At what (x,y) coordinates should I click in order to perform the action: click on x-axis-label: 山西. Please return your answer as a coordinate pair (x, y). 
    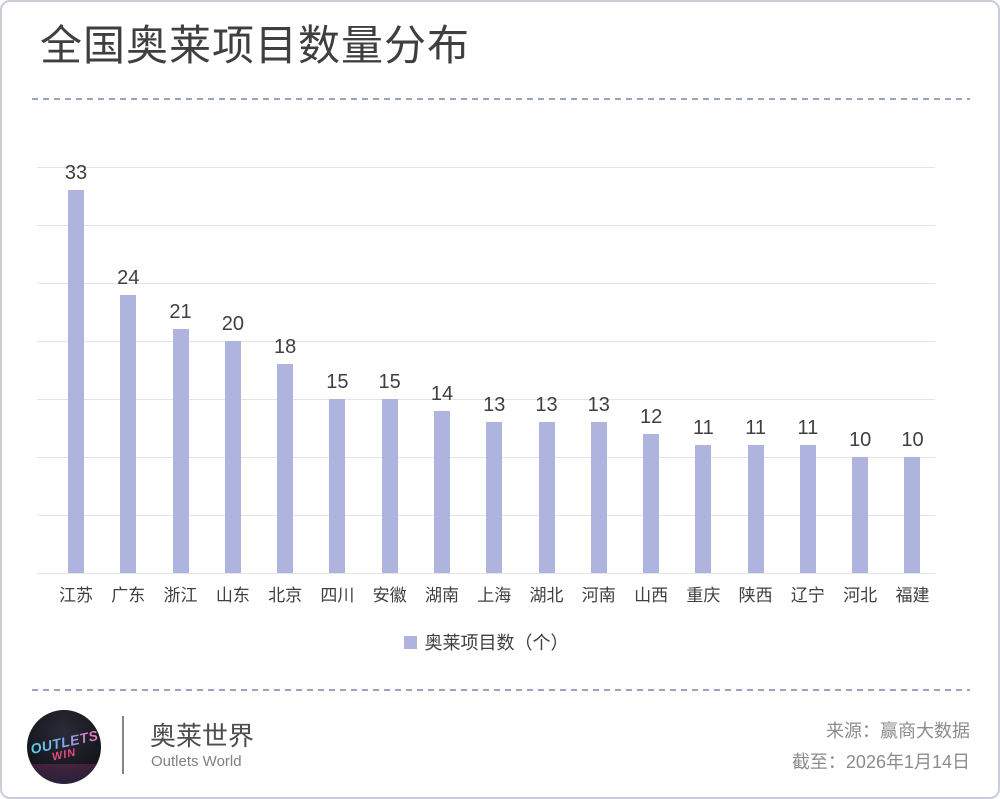
    Looking at the image, I should click on (651, 595).